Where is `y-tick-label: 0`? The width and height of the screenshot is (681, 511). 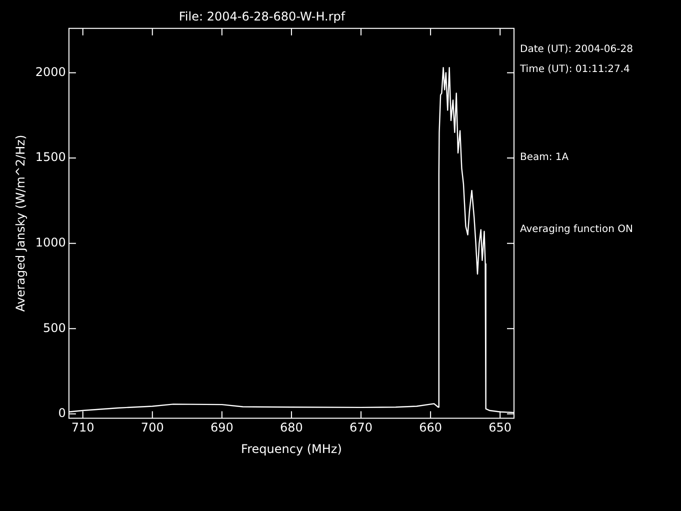 y-tick-label: 0 is located at coordinates (62, 413).